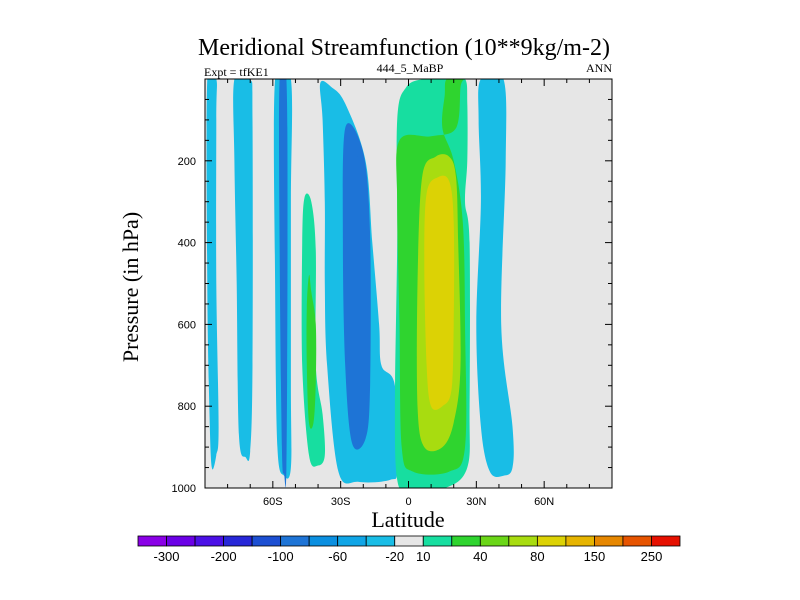 The width and height of the screenshot is (800, 600). Describe the element at coordinates (595, 556) in the screenshot. I see `colorbar-label: 150` at that location.